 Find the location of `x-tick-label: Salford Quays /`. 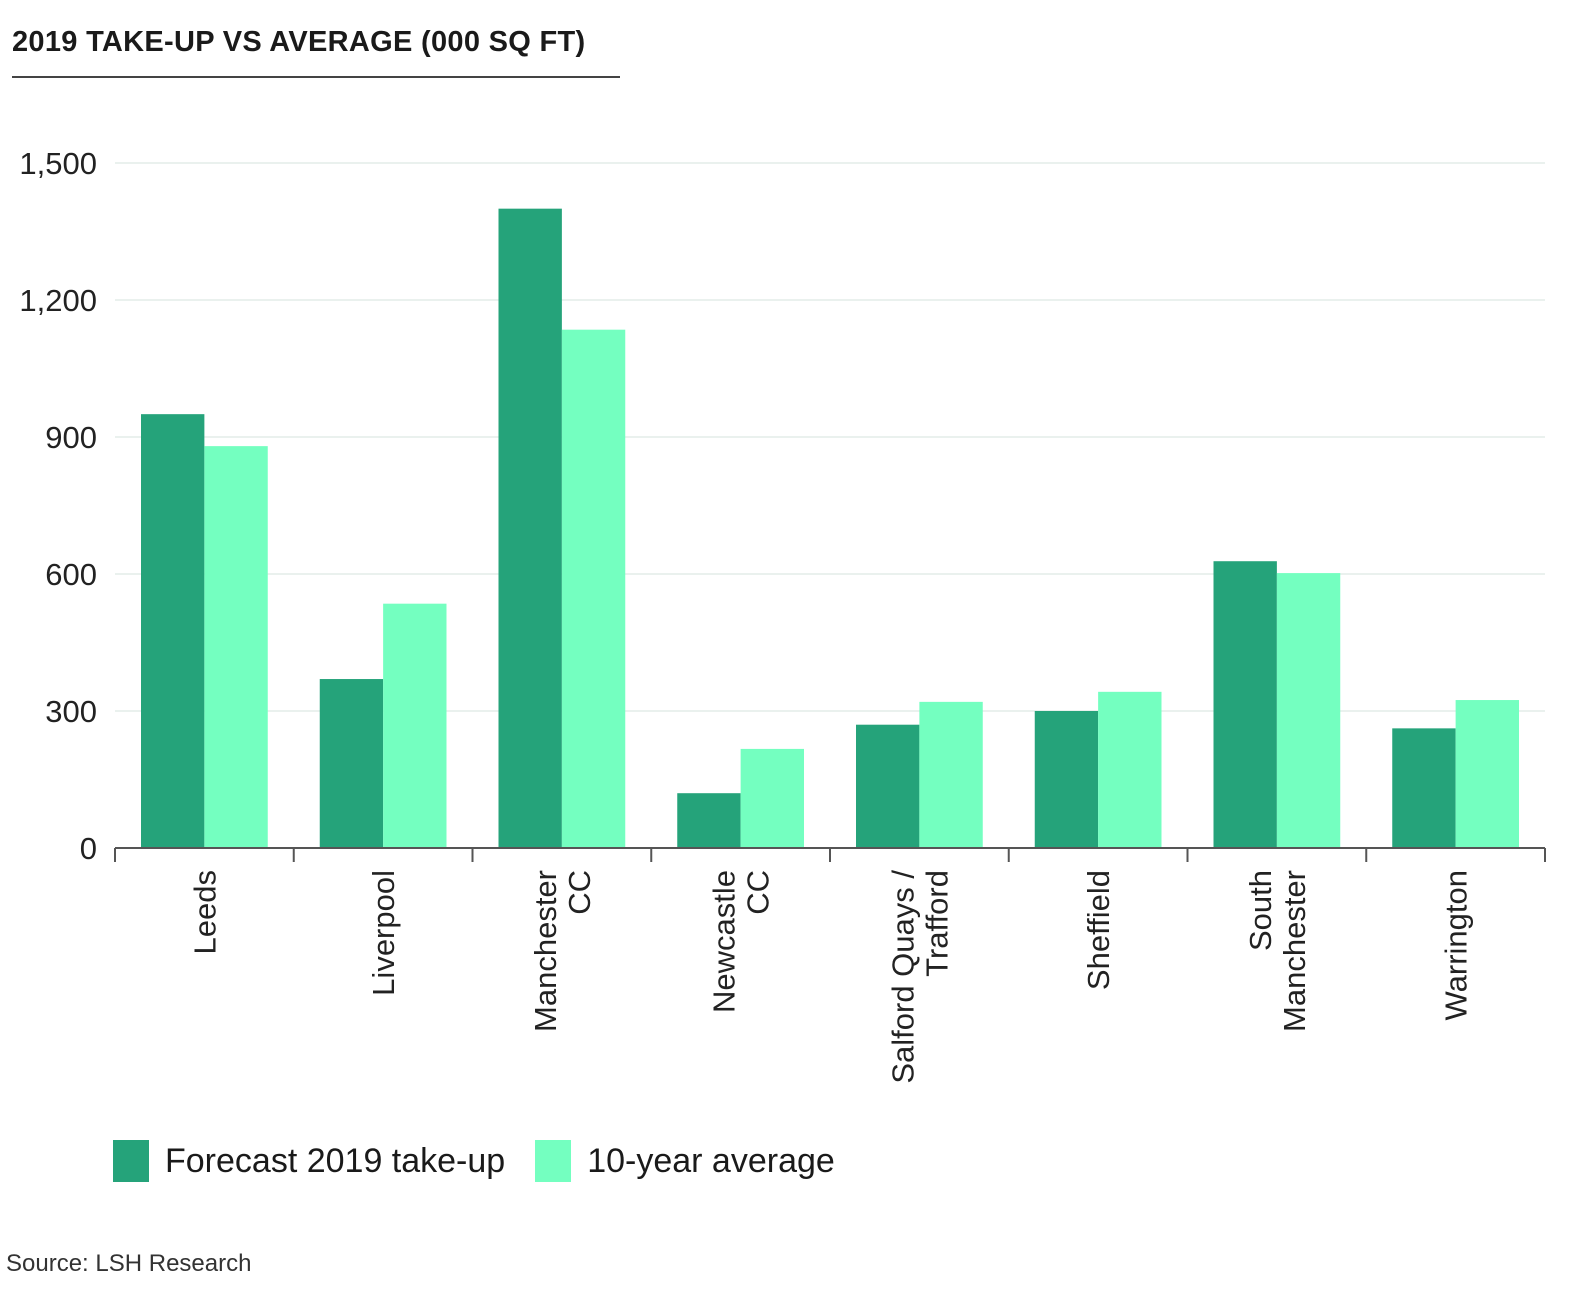

x-tick-label: Salford Quays / is located at coordinates (902, 977).